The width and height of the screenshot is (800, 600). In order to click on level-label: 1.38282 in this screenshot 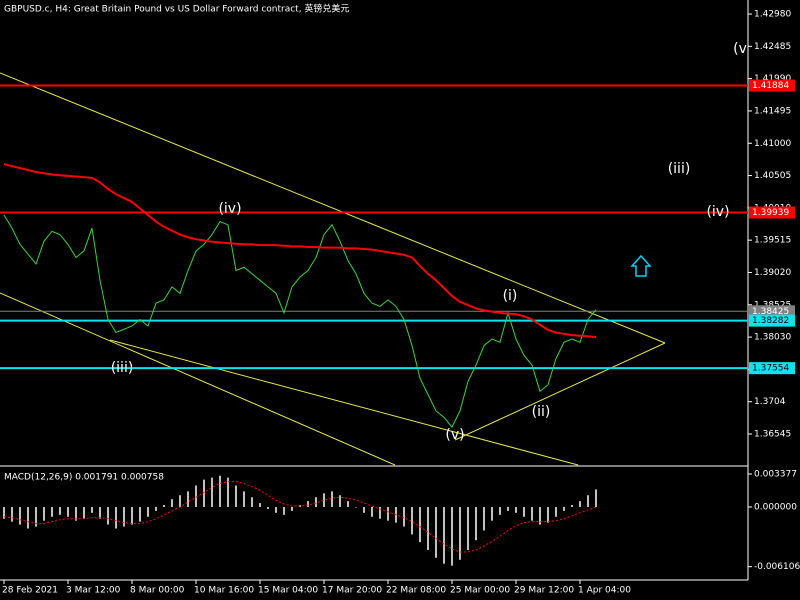, I will do `click(770, 321)`.